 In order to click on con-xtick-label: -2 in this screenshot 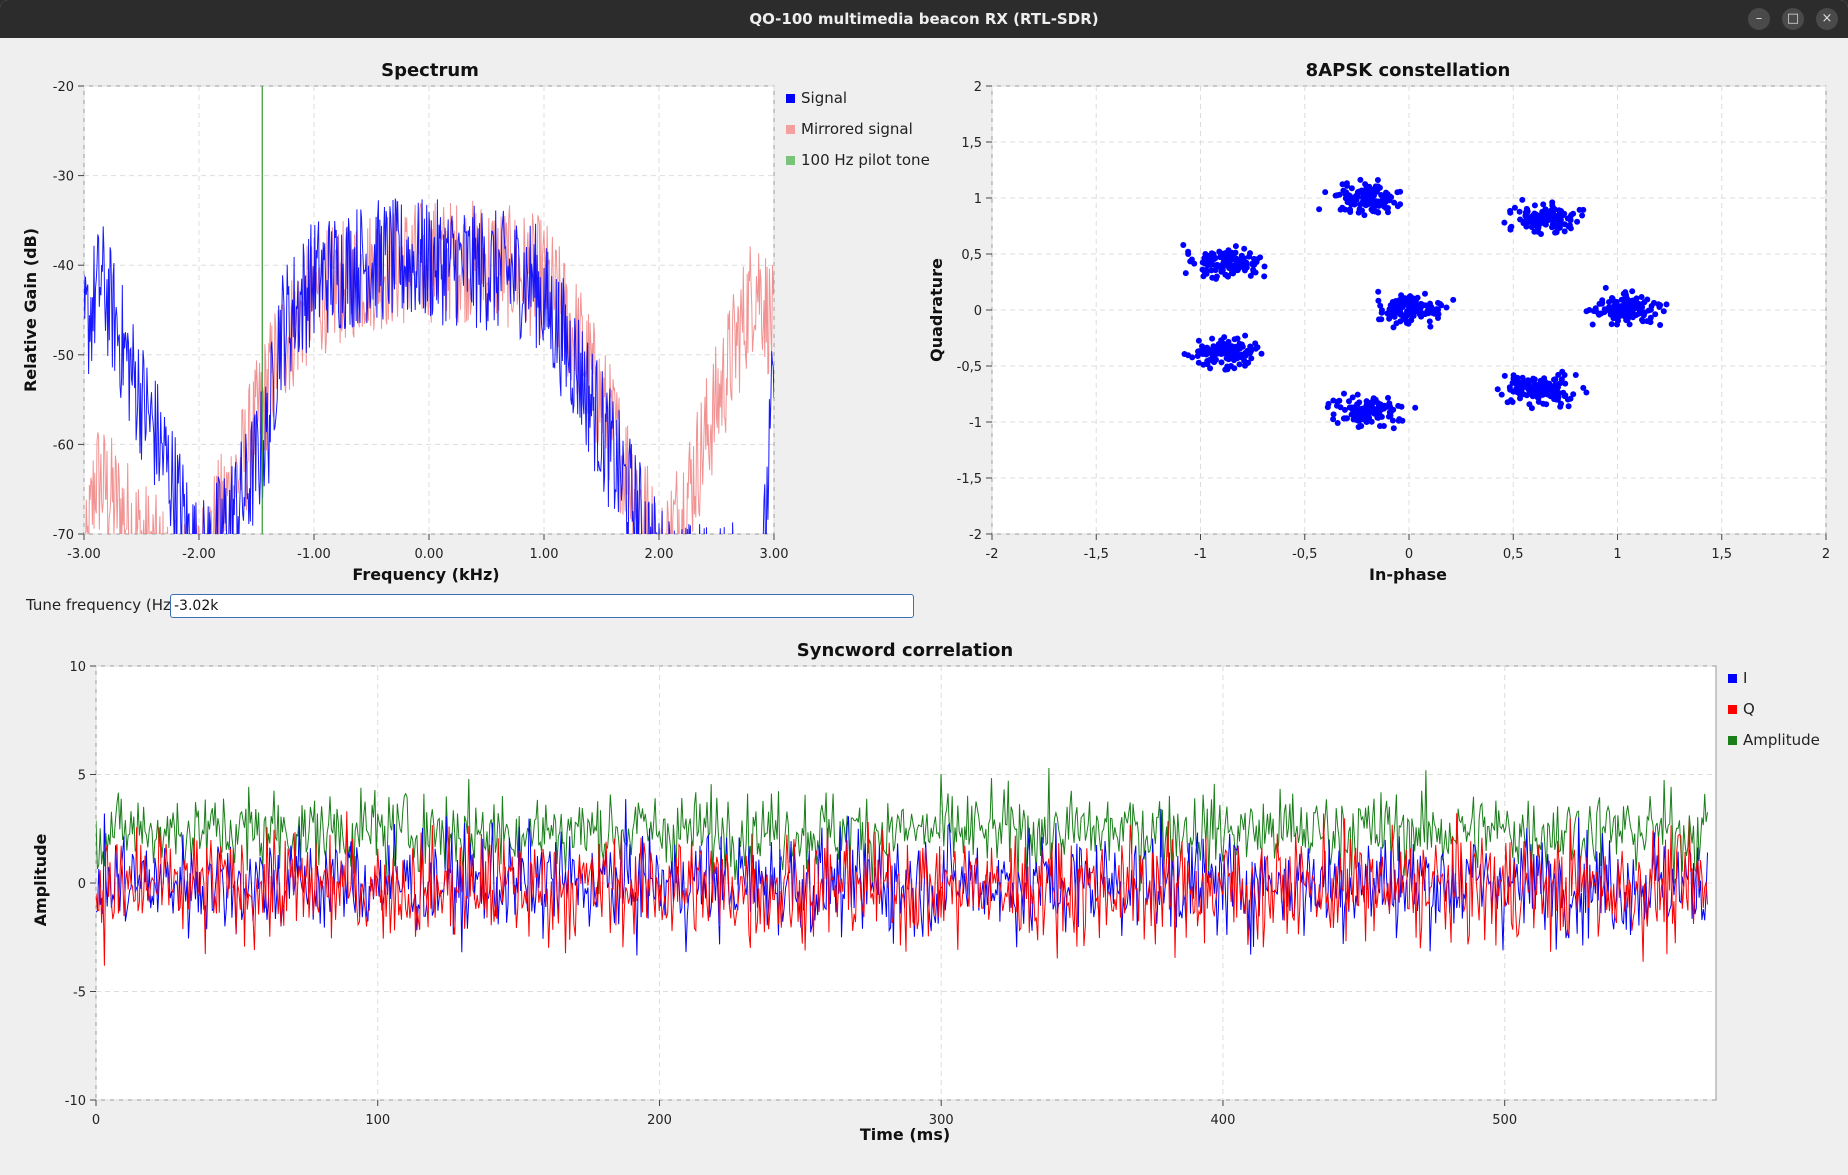, I will do `click(992, 554)`.